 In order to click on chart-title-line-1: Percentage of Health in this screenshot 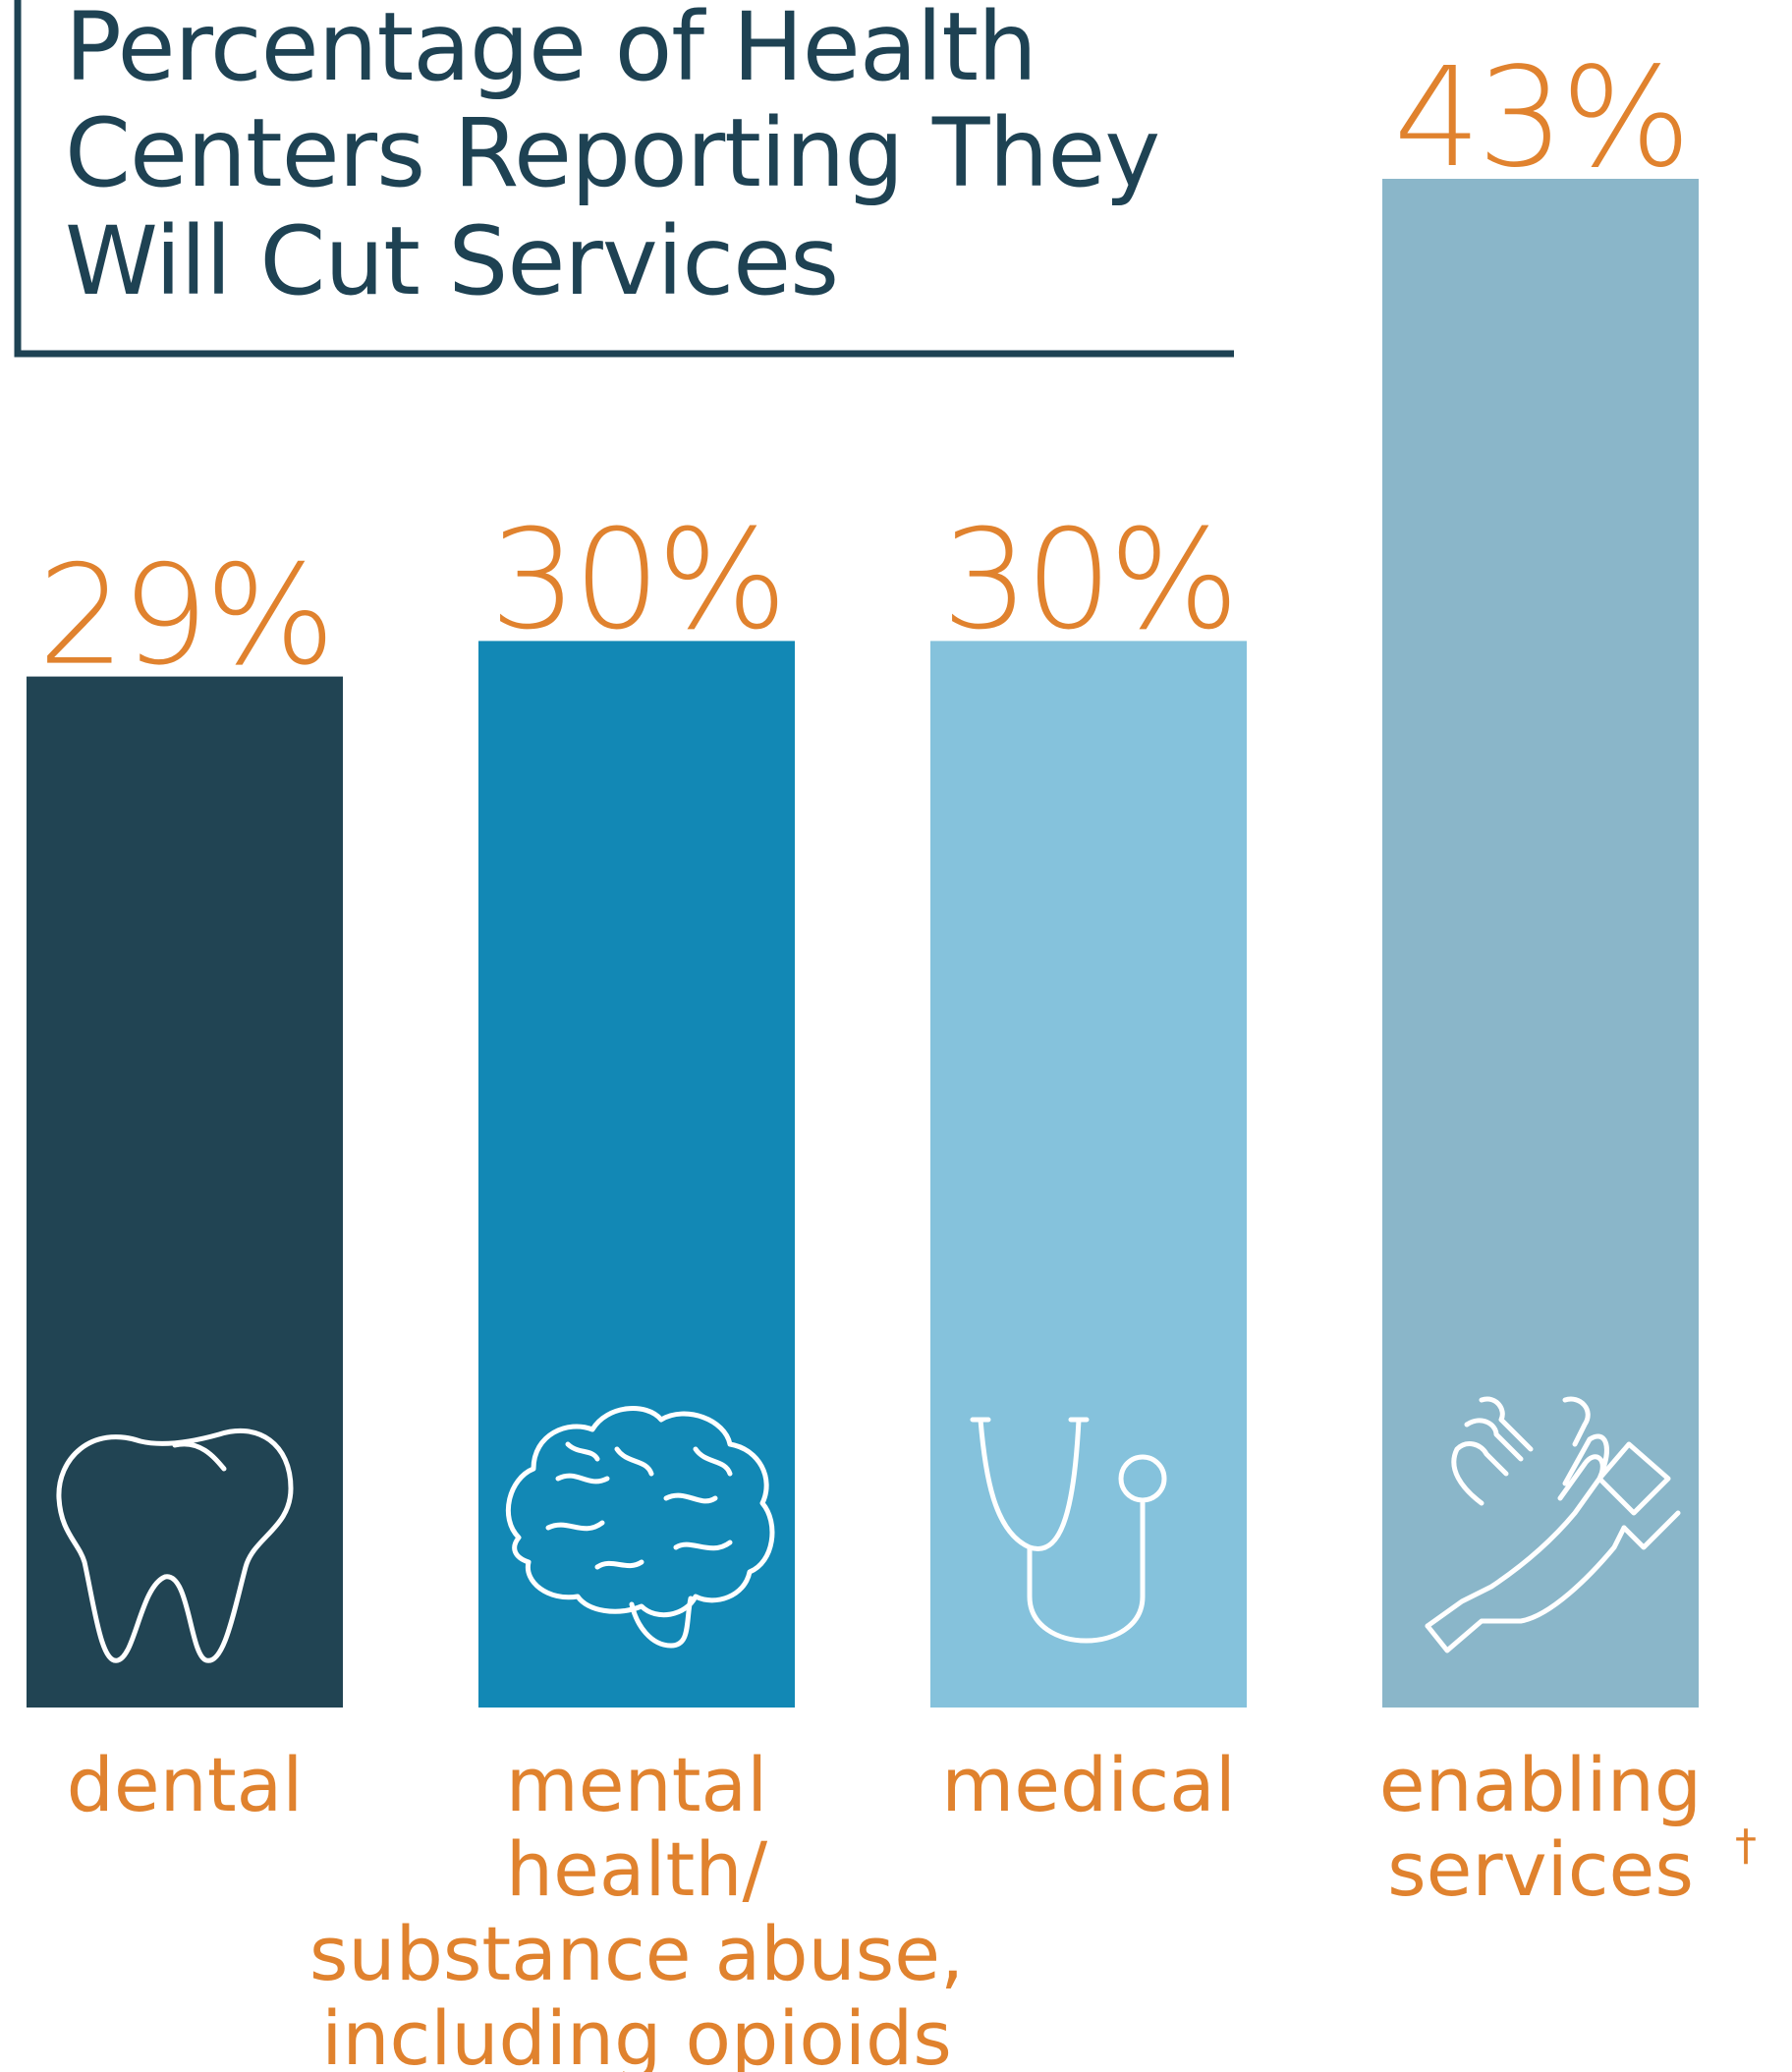, I will do `click(551, 51)`.